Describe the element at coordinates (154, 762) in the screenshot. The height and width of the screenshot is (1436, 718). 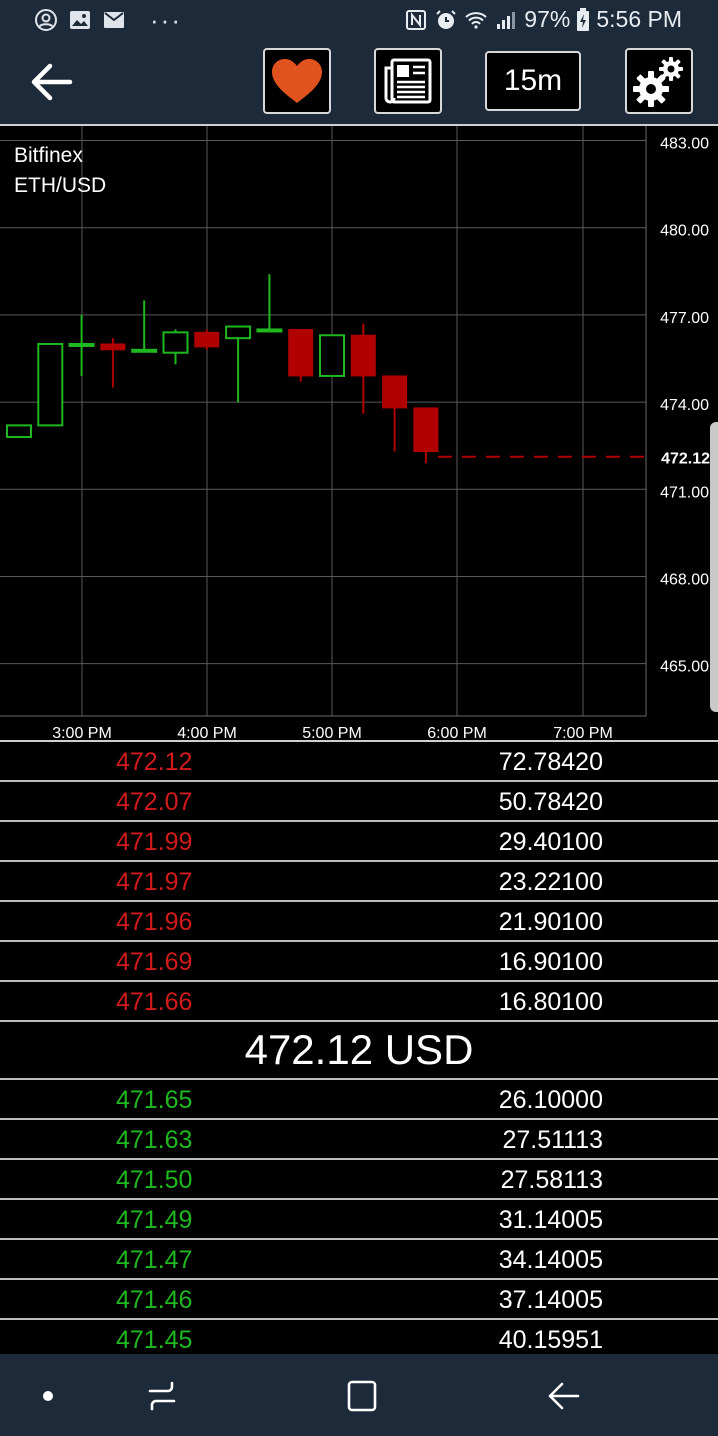
I see `ask-price: 472.12` at that location.